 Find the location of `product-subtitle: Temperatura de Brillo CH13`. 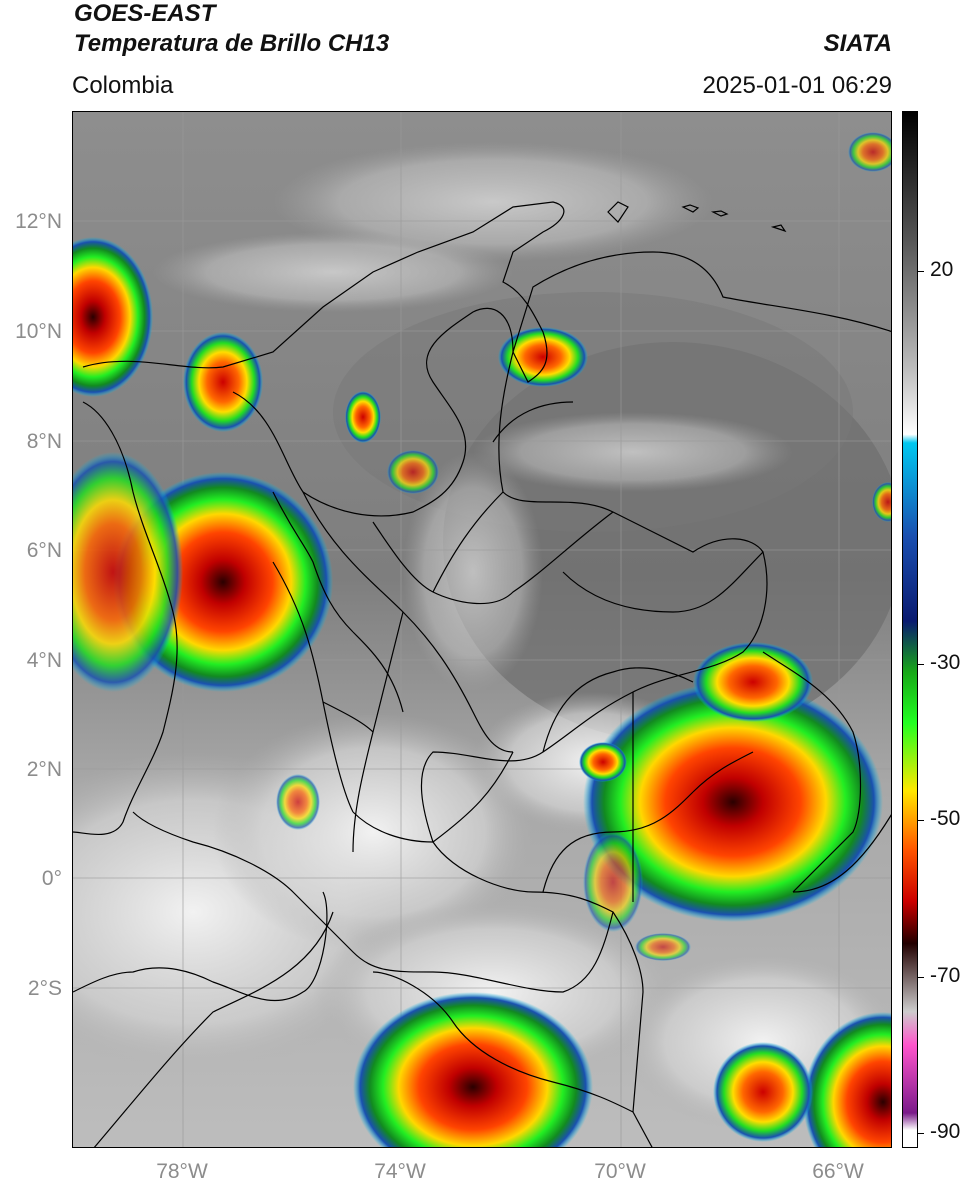

product-subtitle: Temperatura de Brillo CH13 is located at coordinates (232, 43).